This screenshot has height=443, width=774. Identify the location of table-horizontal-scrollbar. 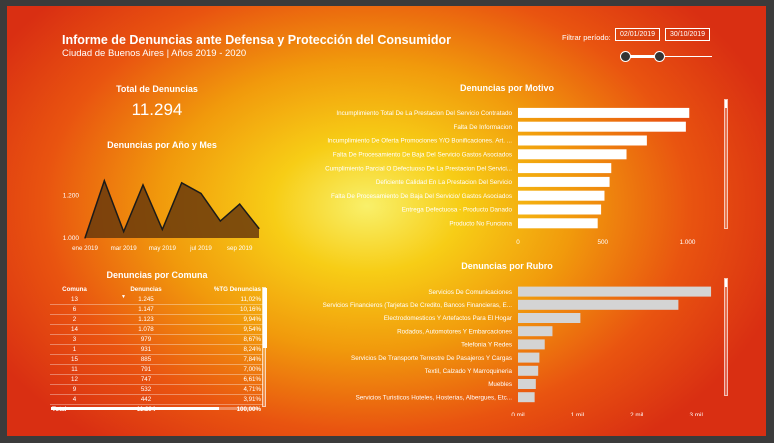
(154, 408).